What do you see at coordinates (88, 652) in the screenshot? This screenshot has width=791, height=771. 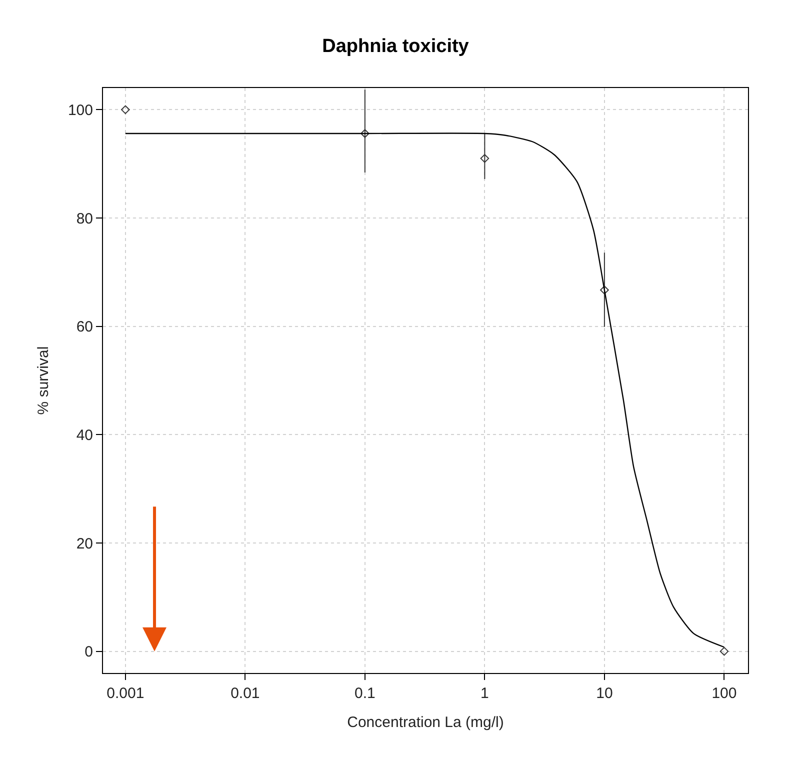 I see `y-tick-label: 0` at bounding box center [88, 652].